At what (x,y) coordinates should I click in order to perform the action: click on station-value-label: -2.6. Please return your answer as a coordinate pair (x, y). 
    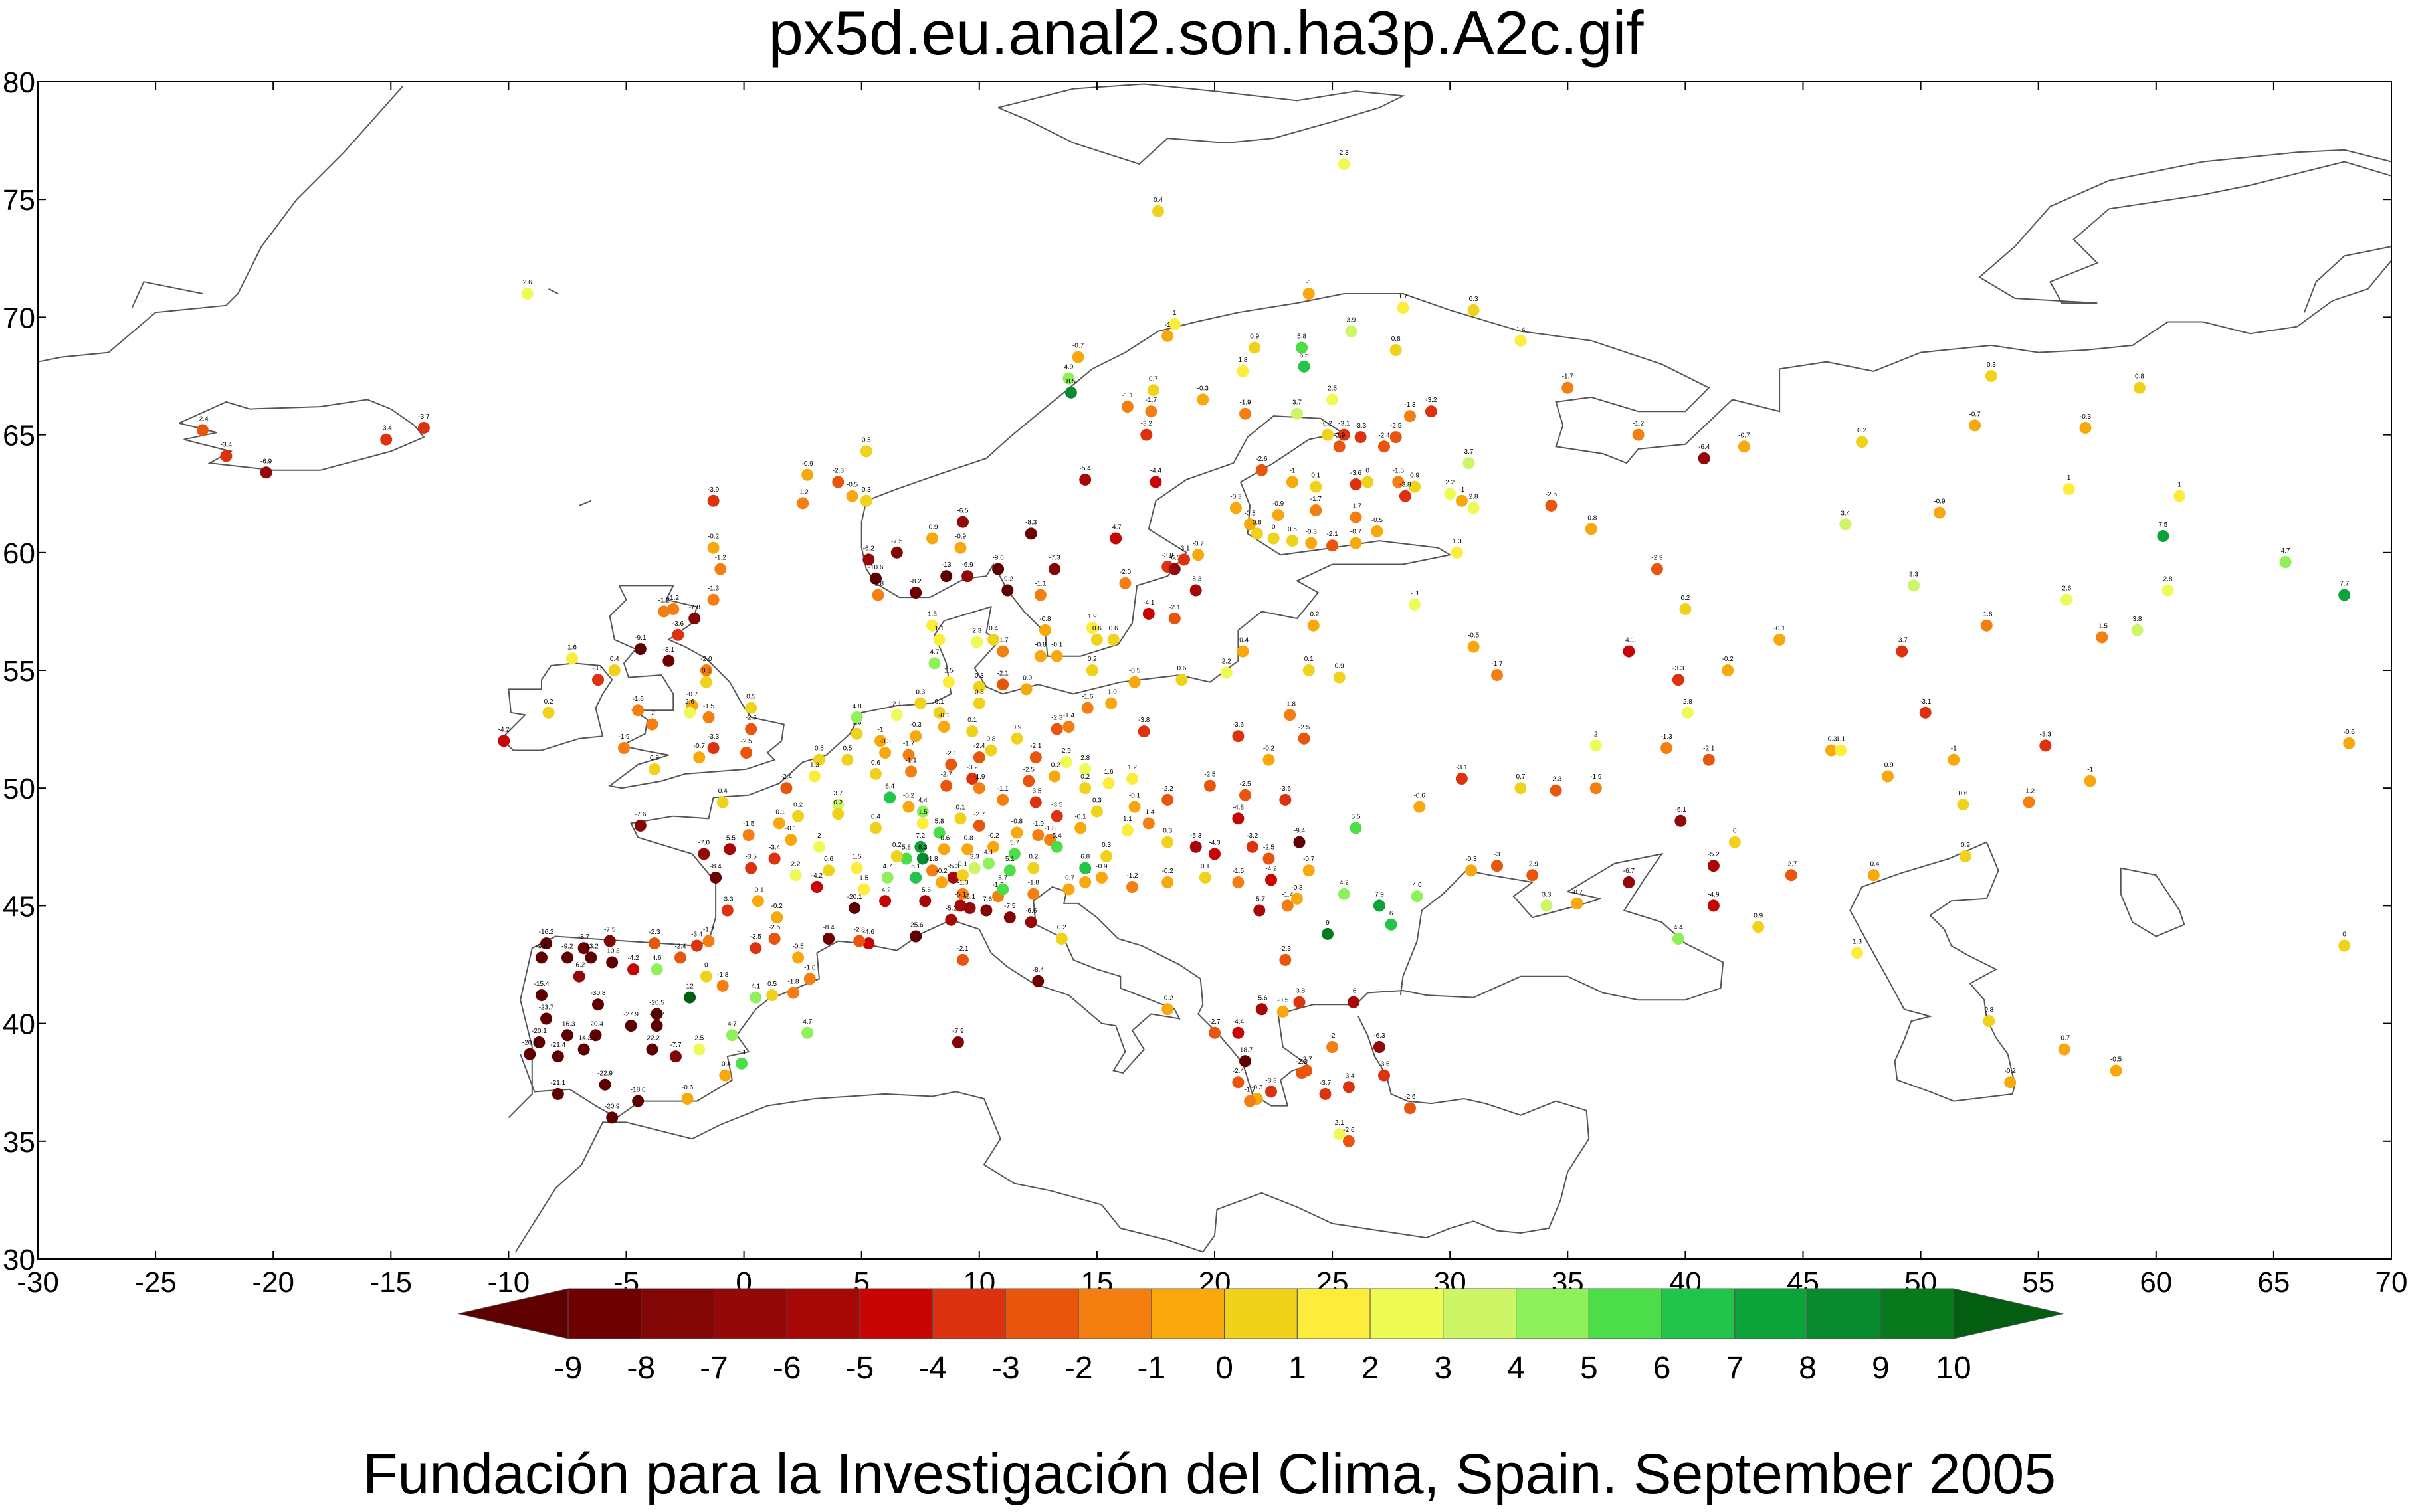
    Looking at the image, I should click on (1262, 459).